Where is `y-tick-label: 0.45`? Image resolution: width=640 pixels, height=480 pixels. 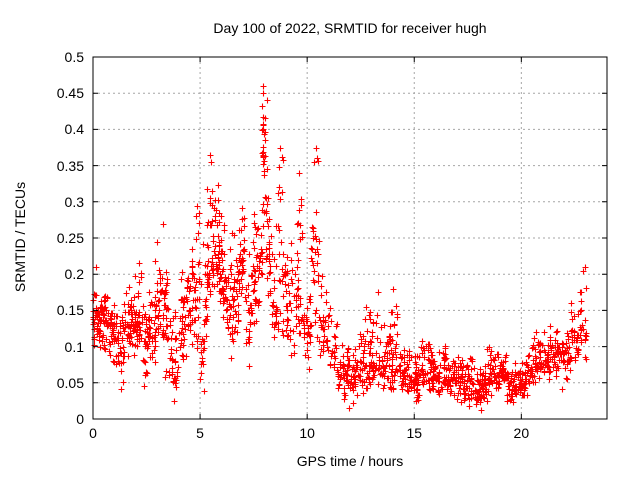 y-tick-label: 0.45 is located at coordinates (70, 93).